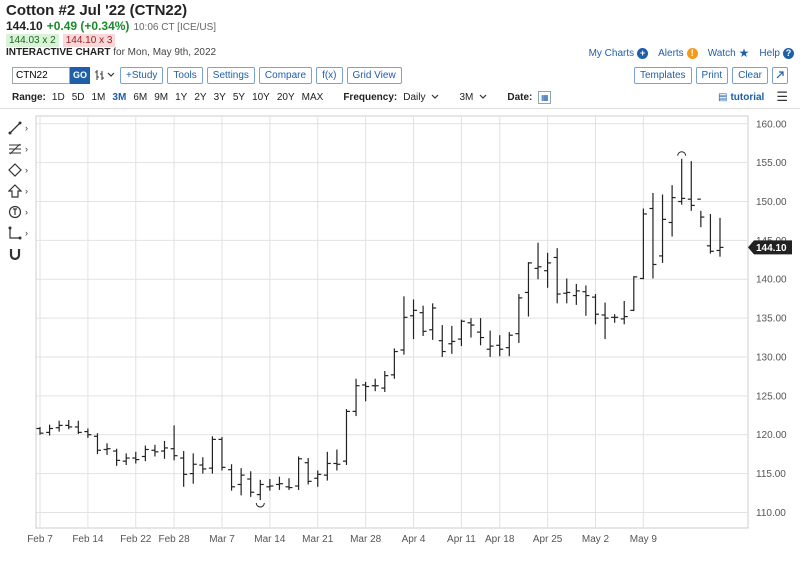  What do you see at coordinates (712, 75) in the screenshot?
I see `print-button: Print` at bounding box center [712, 75].